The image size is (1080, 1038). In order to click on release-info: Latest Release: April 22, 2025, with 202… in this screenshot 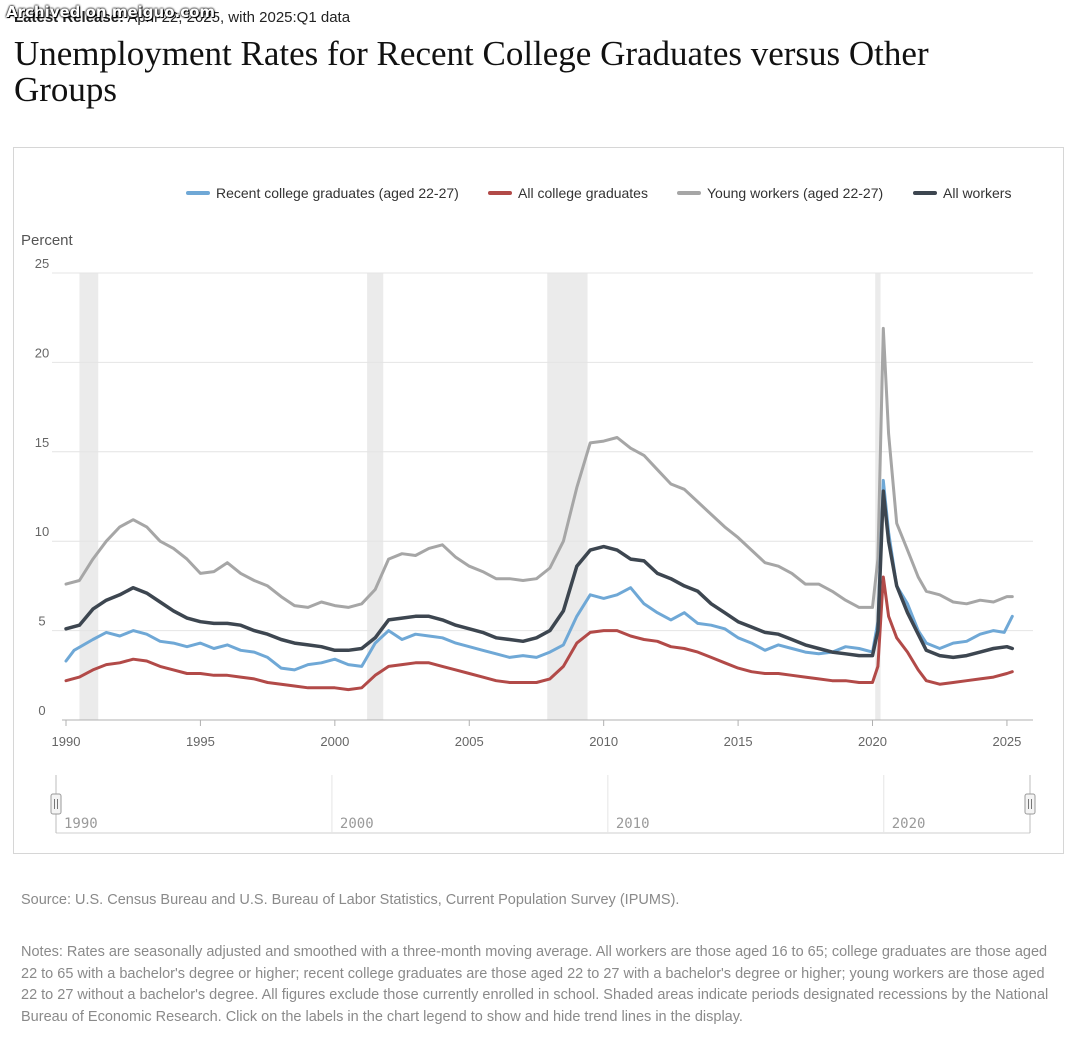, I will do `click(182, 17)`.